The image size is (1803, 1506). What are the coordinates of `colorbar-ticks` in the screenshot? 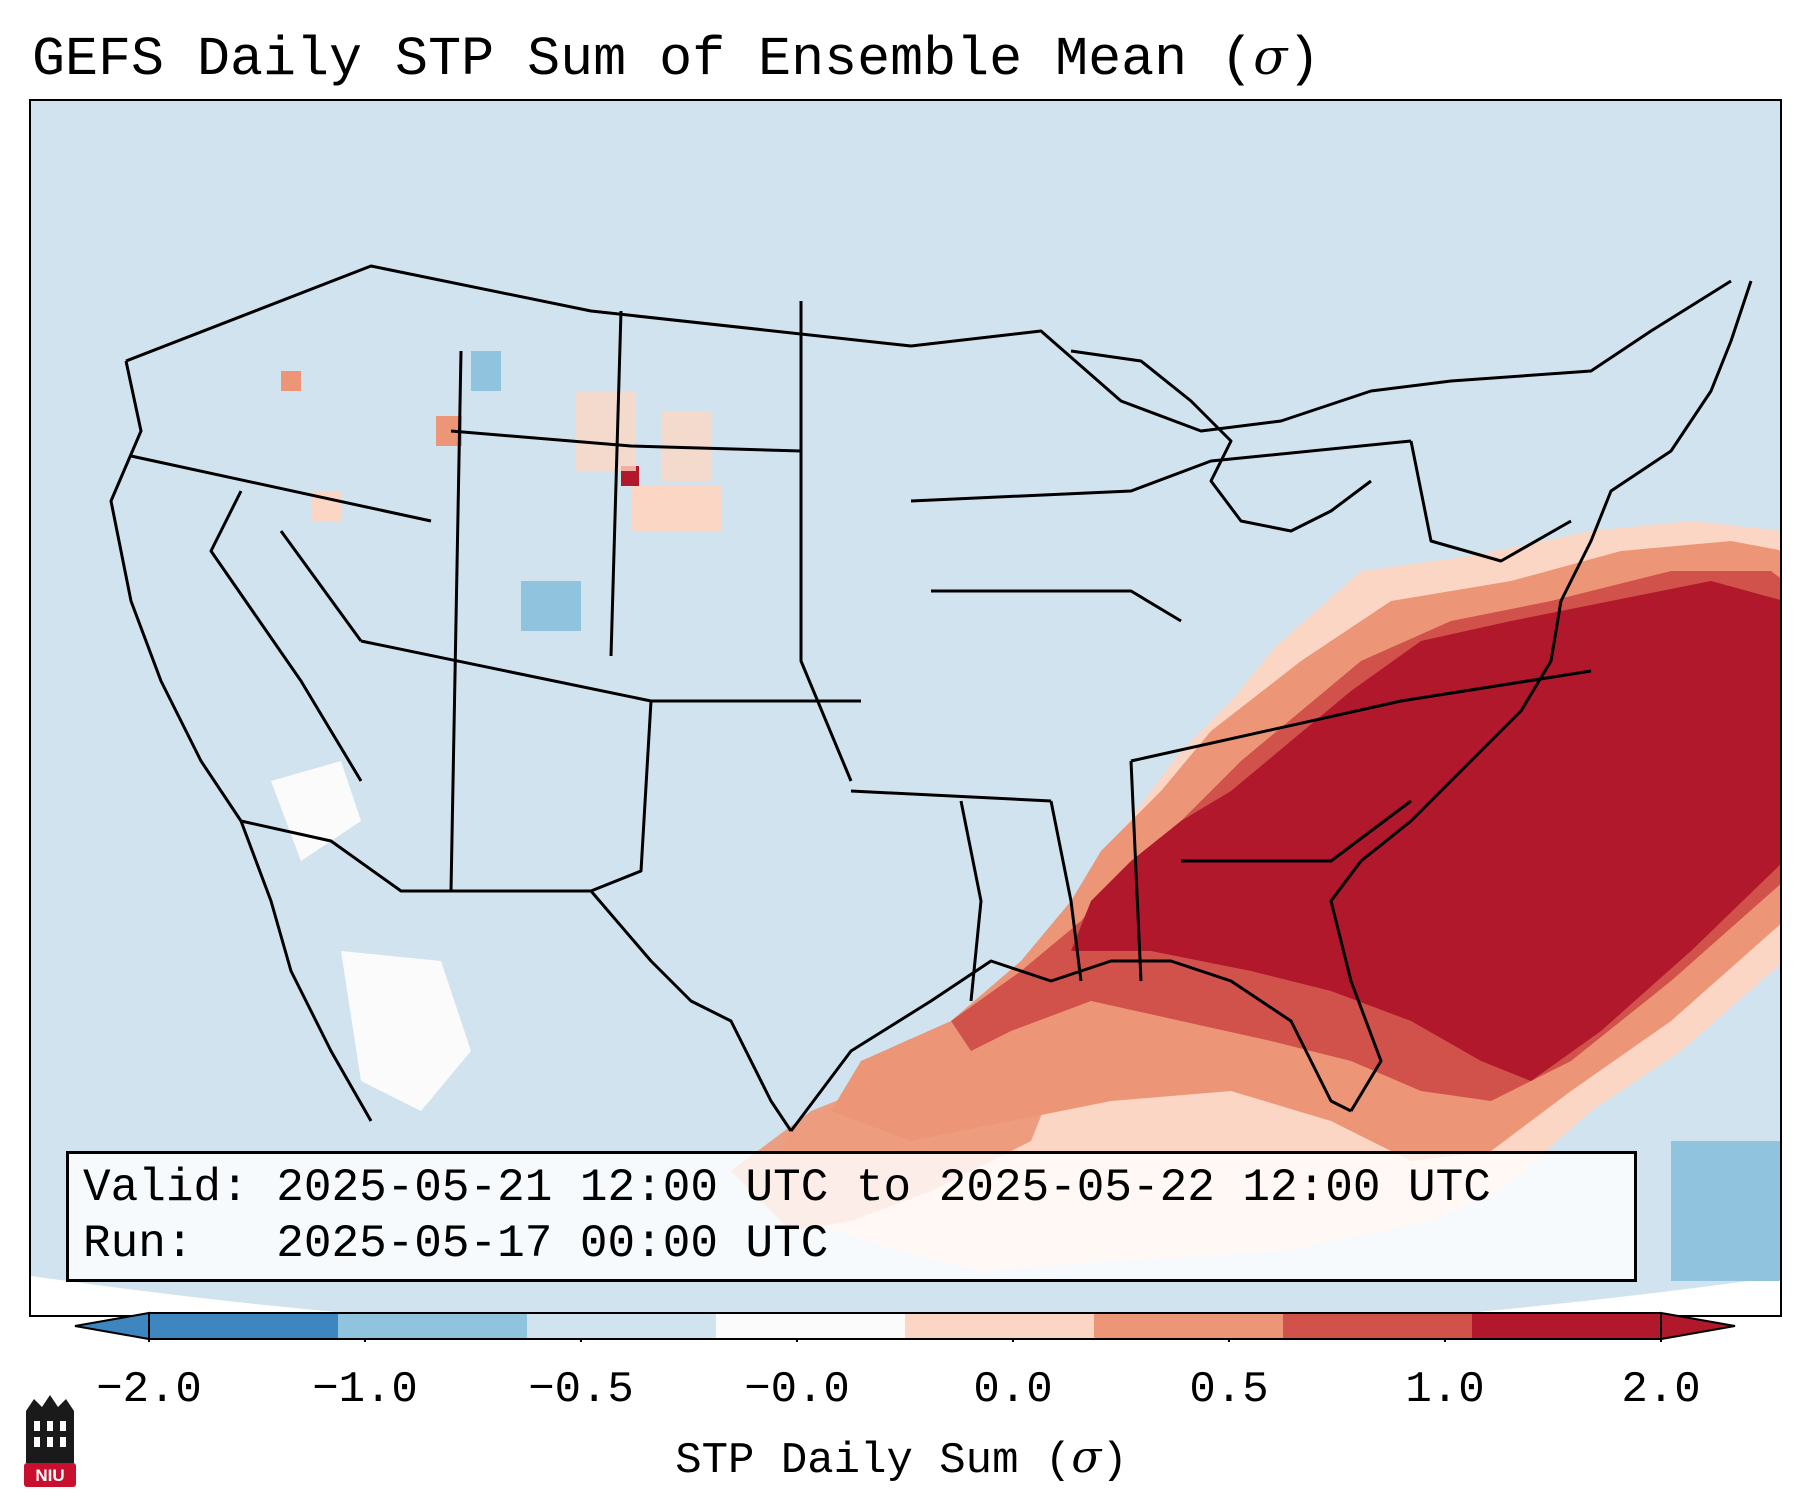 It's located at (905, 1340).